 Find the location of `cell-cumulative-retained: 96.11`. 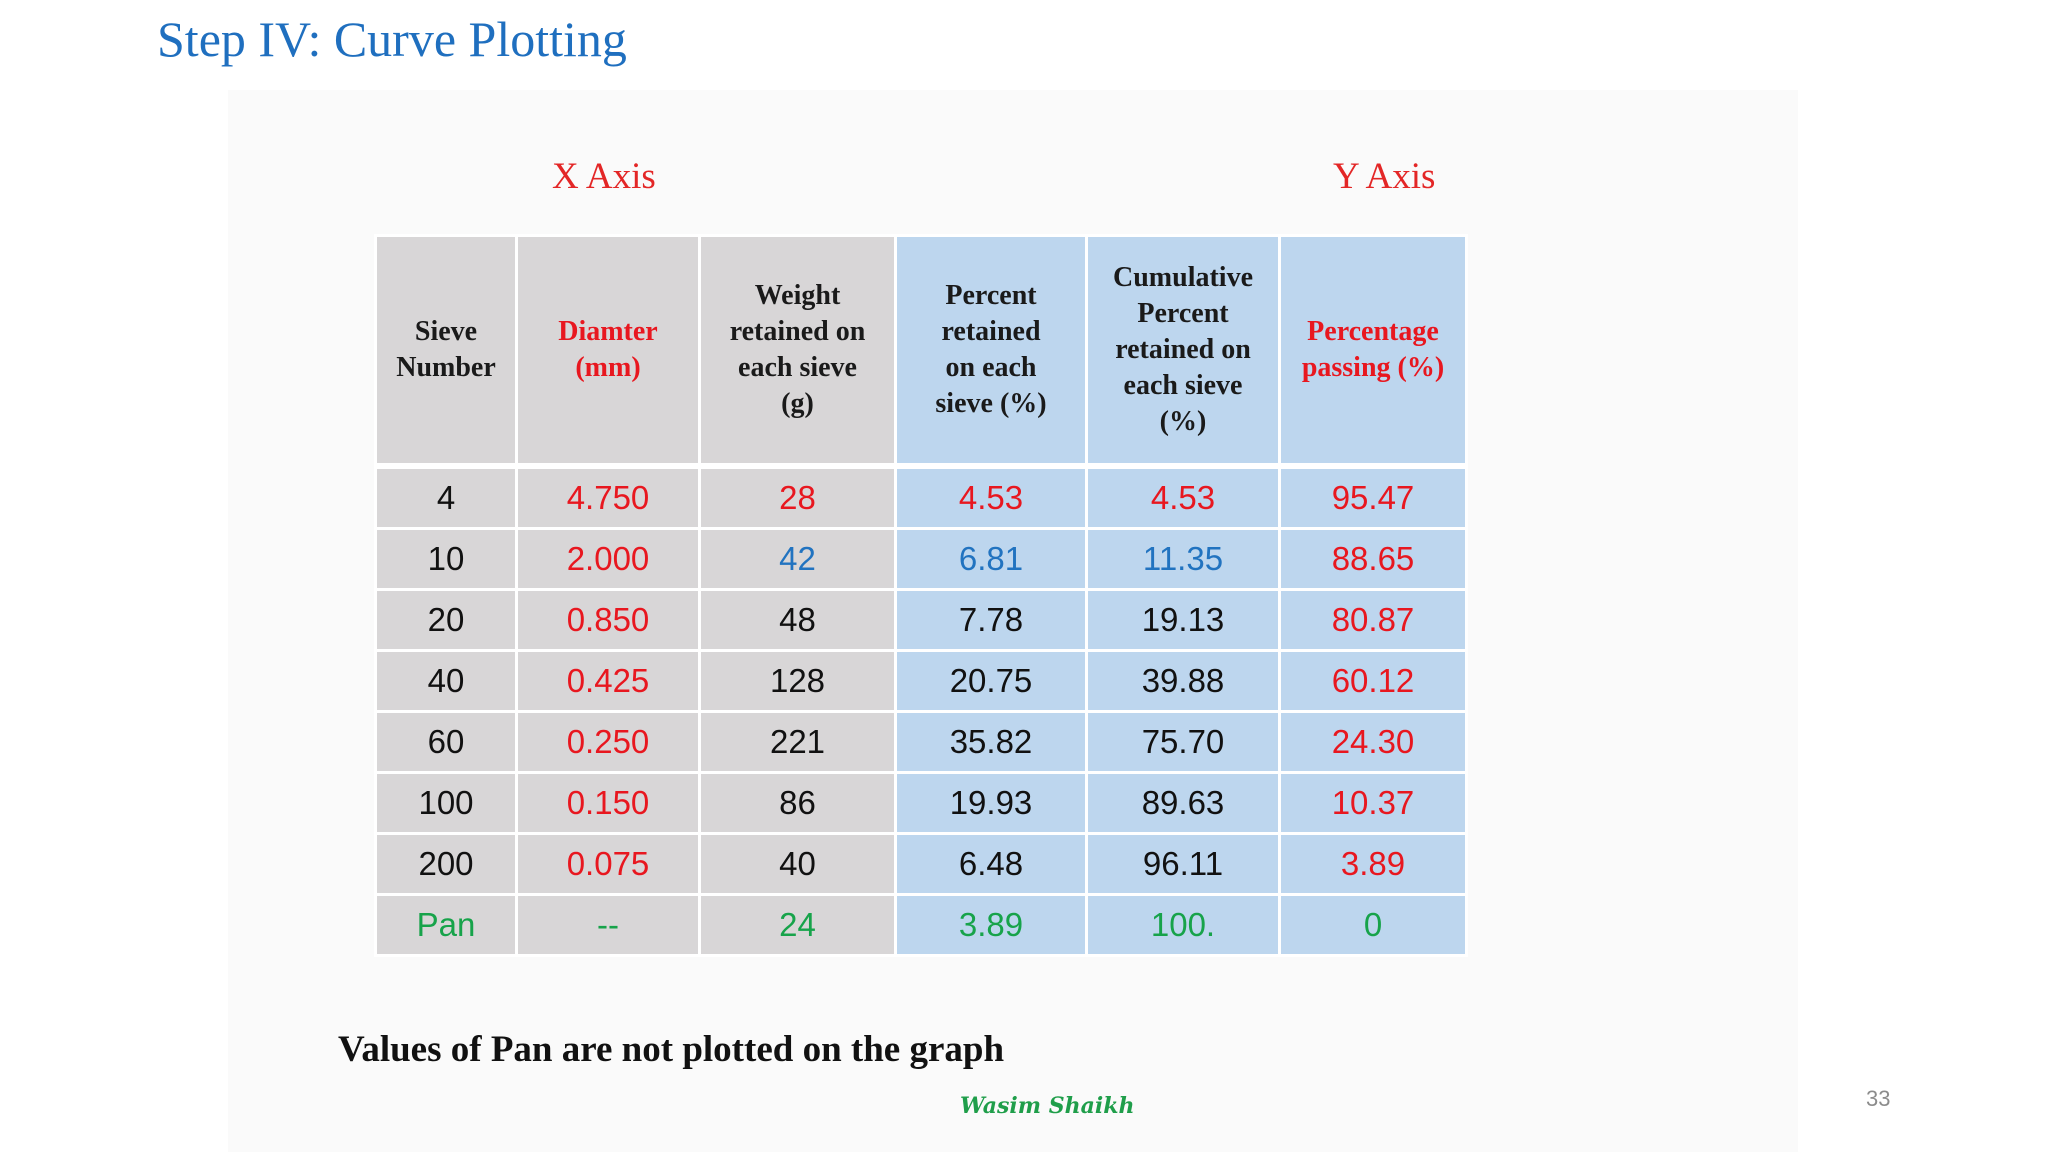

cell-cumulative-retained: 96.11 is located at coordinates (1183, 864).